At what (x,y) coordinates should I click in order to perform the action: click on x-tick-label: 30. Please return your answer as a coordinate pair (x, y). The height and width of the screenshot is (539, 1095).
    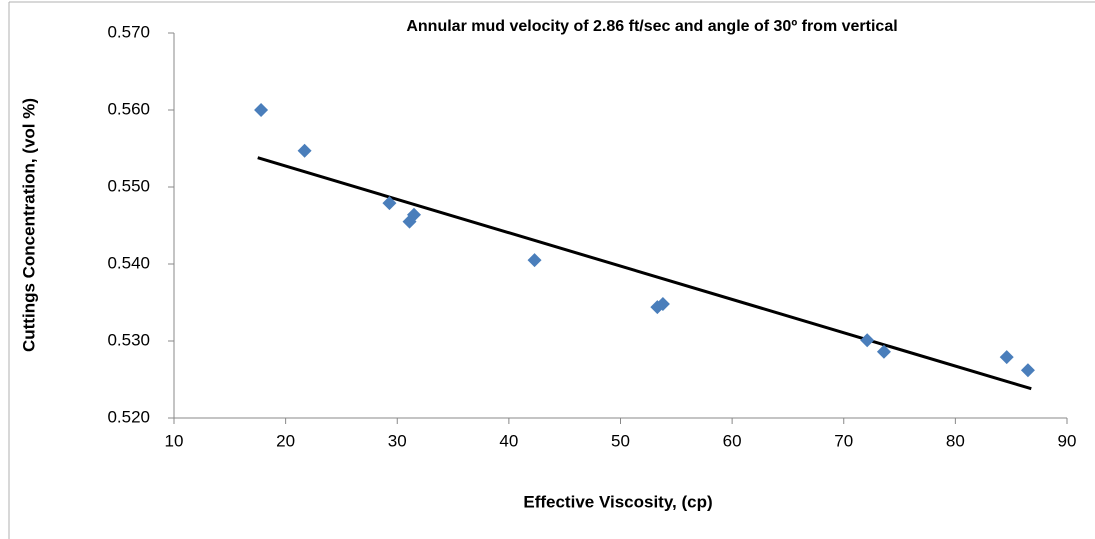
    Looking at the image, I should click on (397, 440).